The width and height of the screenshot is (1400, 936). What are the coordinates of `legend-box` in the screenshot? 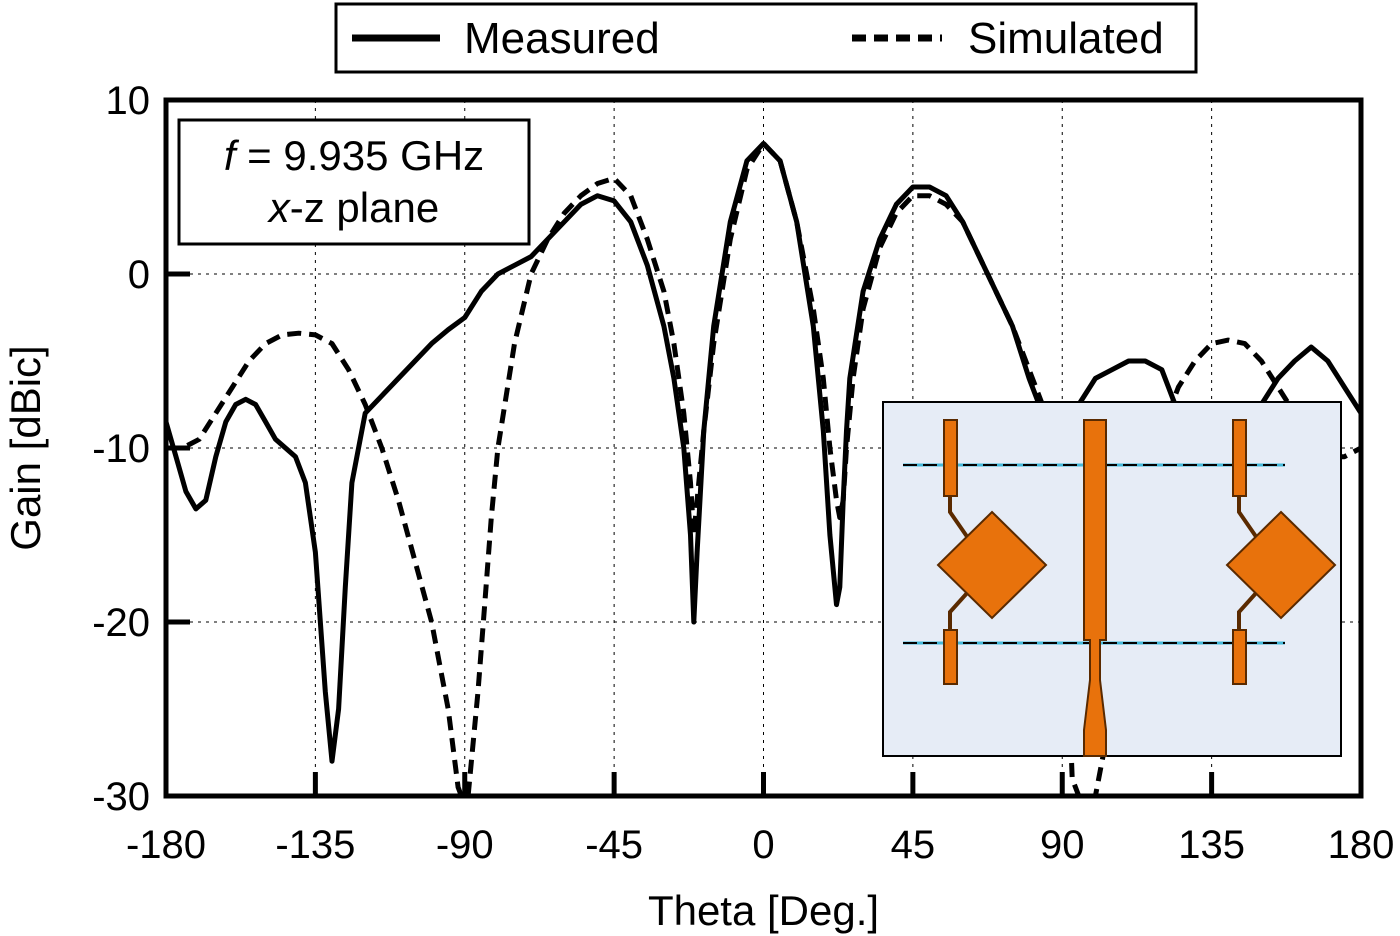 It's located at (766, 38).